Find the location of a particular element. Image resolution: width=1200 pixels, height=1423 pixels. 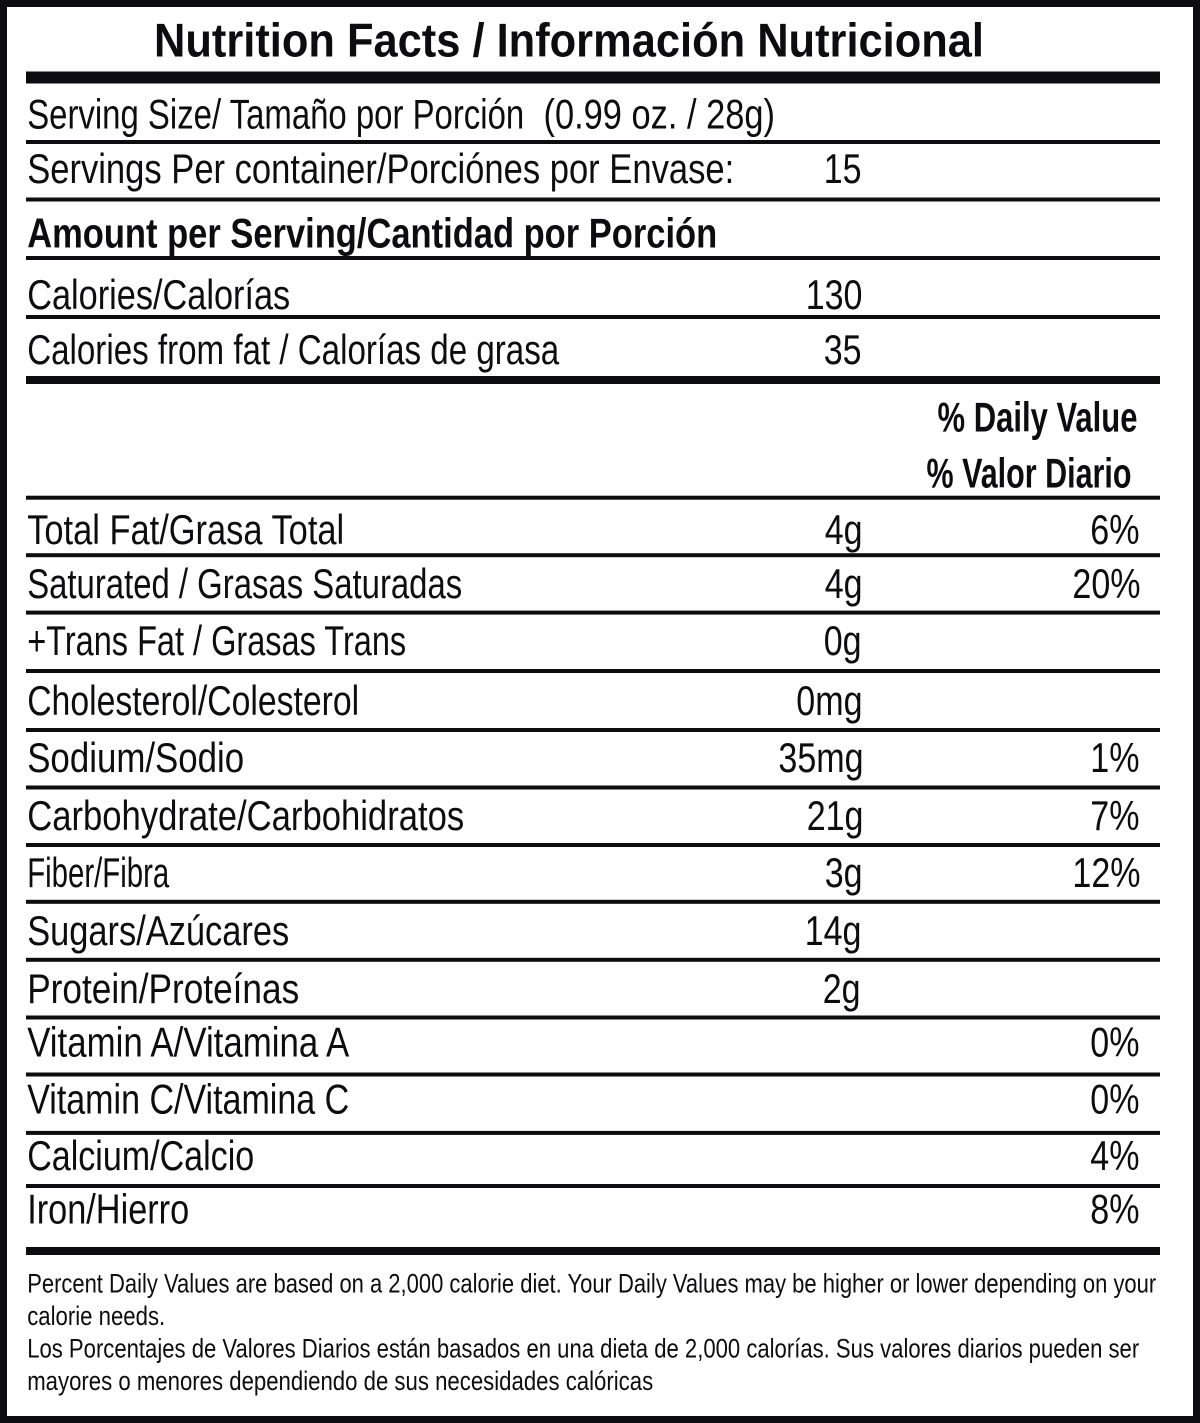

svg-text: Total Fat/Grasa Total is located at coordinates (185, 529).